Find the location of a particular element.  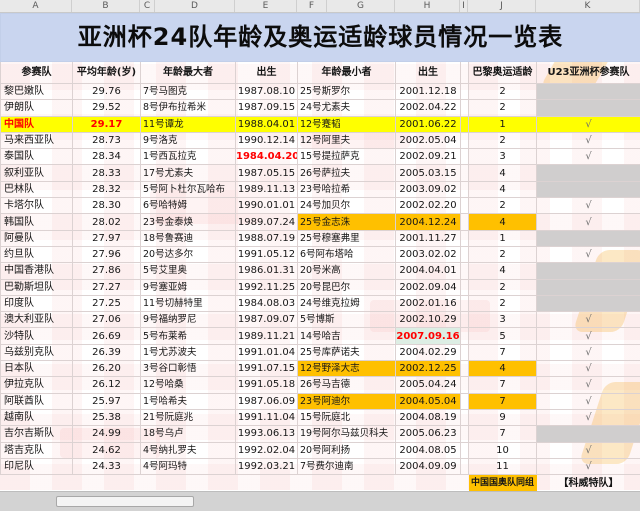

oldest-player-cell: 18号鲁赛迪 is located at coordinates (188, 238).